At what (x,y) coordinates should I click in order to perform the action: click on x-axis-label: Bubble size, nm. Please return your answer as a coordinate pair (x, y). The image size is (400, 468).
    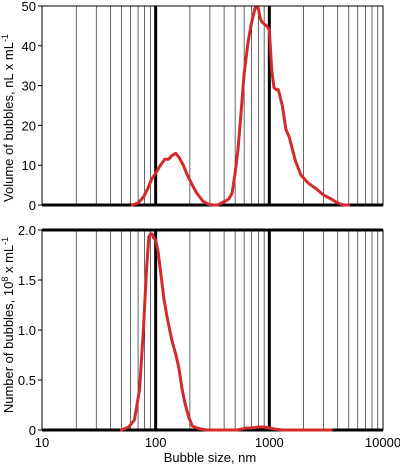
    Looking at the image, I should click on (210, 457).